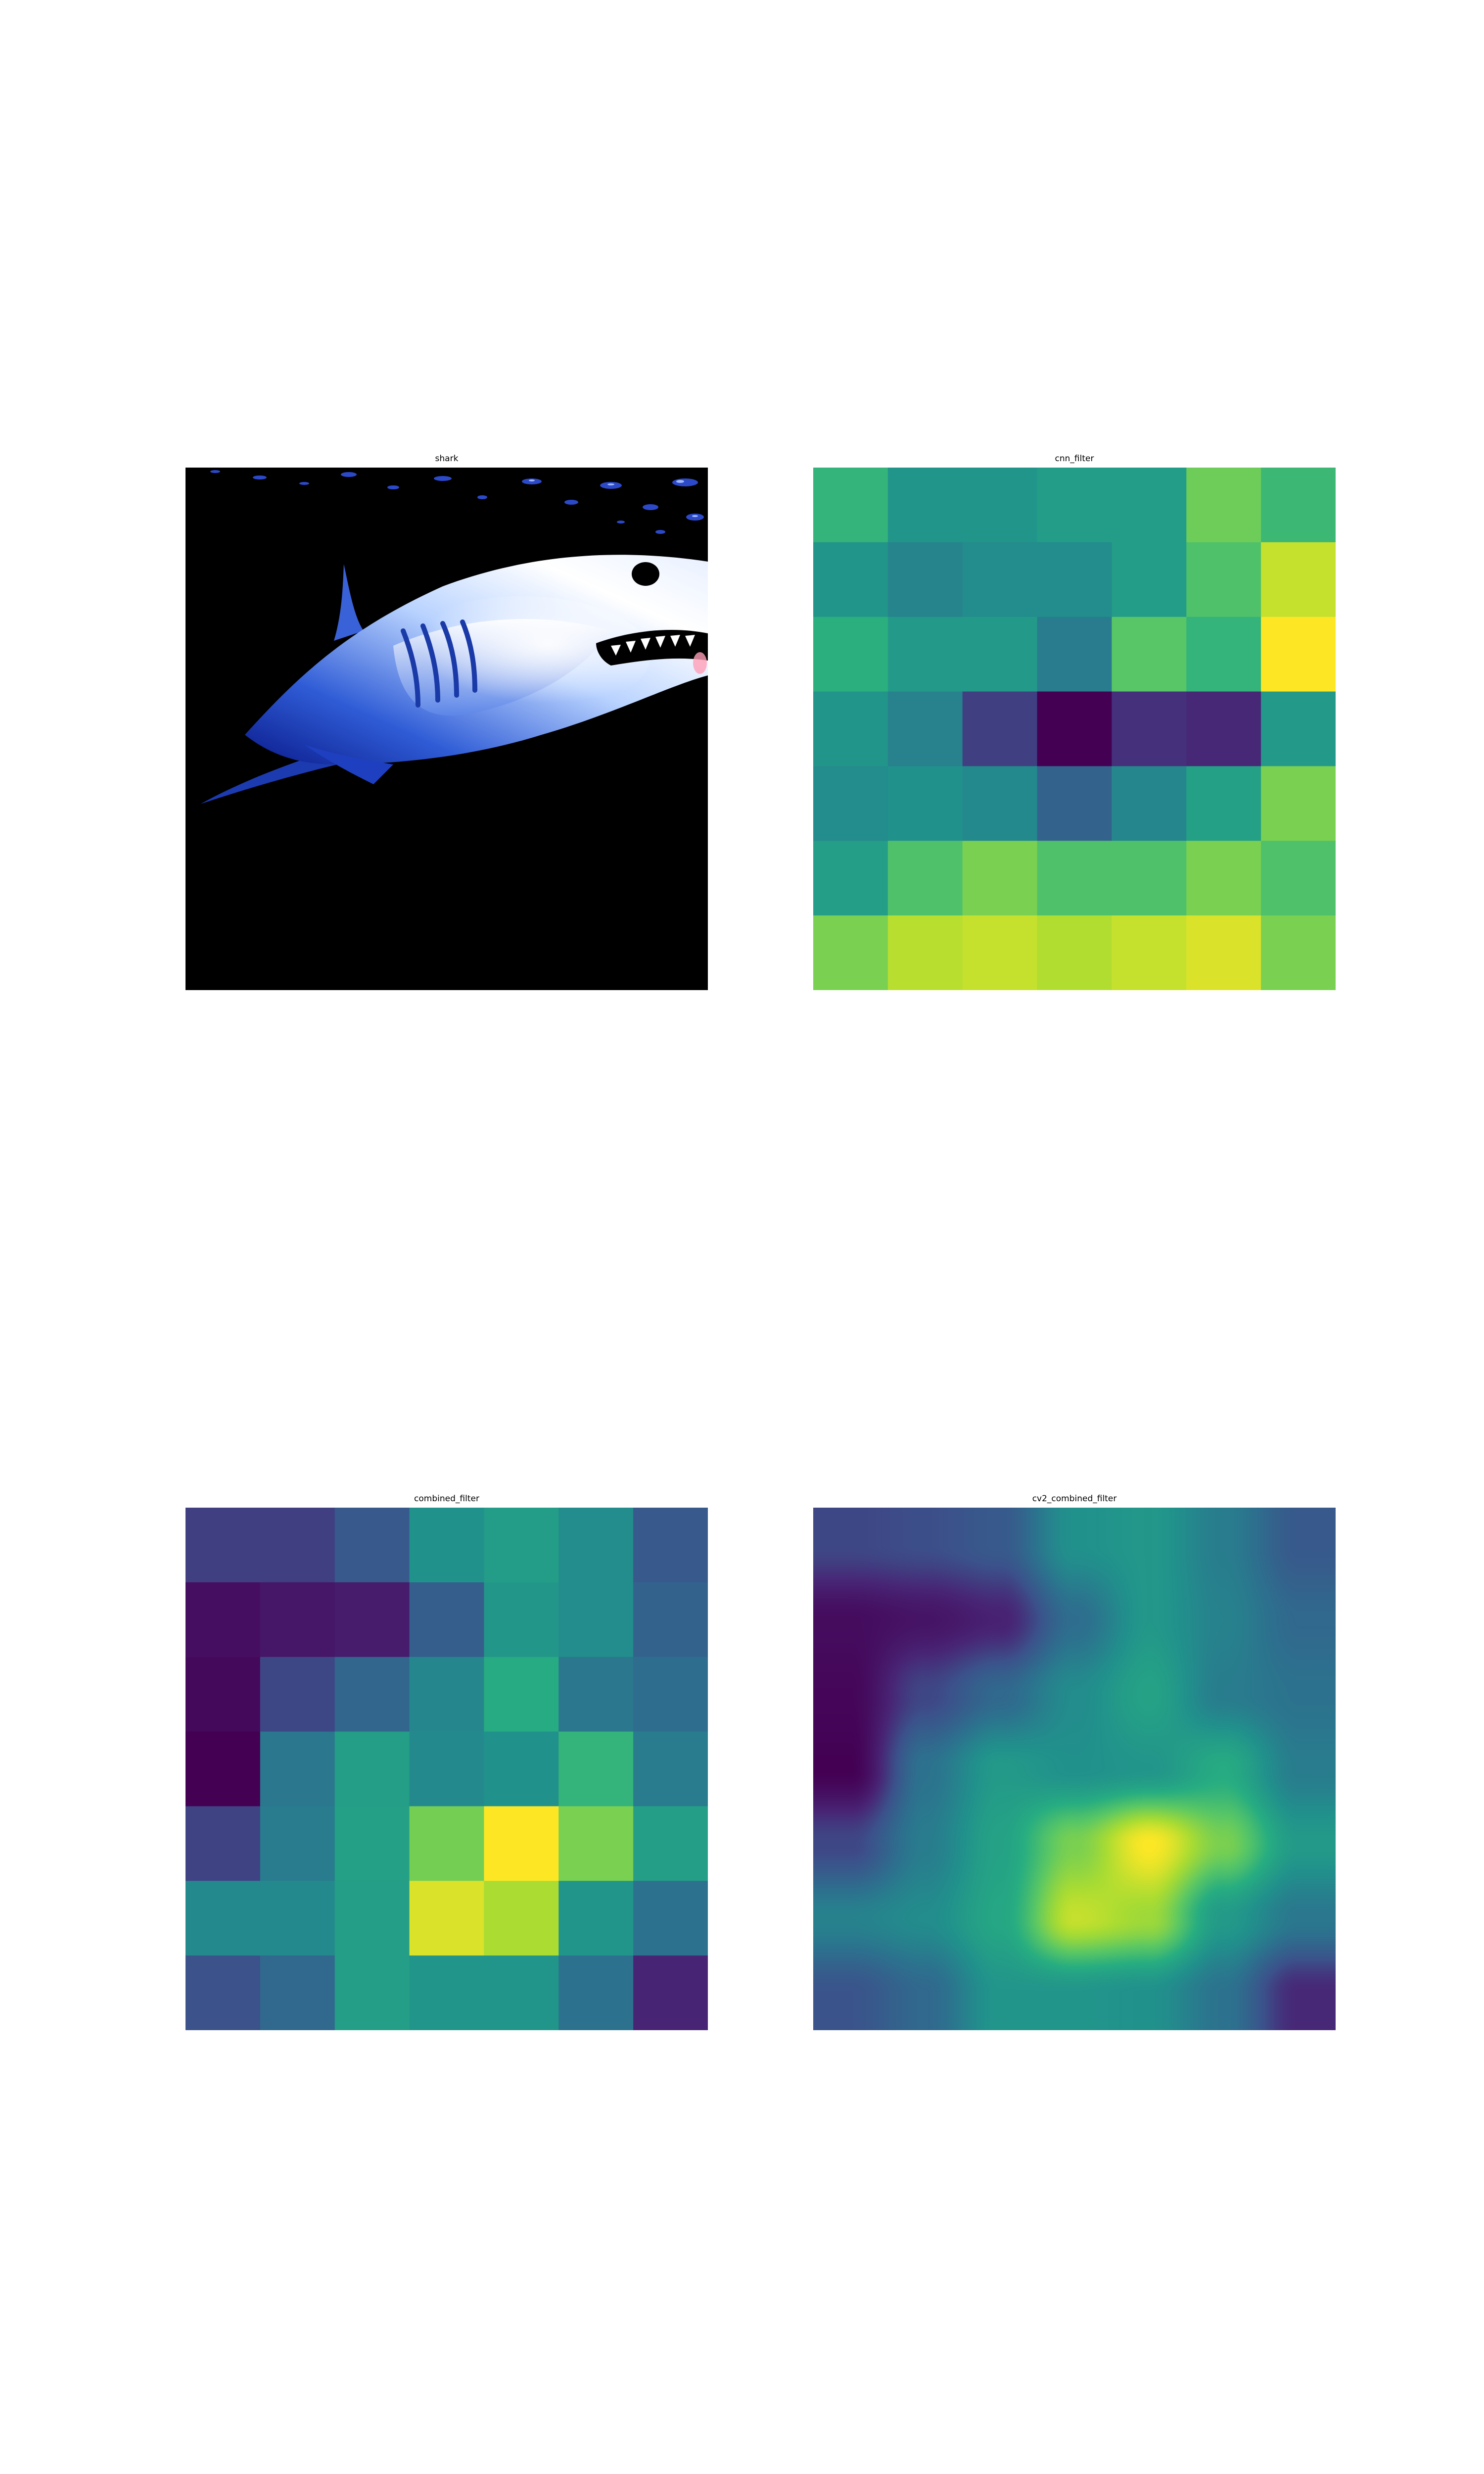 Image resolution: width=1484 pixels, height=2474 pixels. What do you see at coordinates (348, 765) in the screenshot?
I see `pectoral-fin` at bounding box center [348, 765].